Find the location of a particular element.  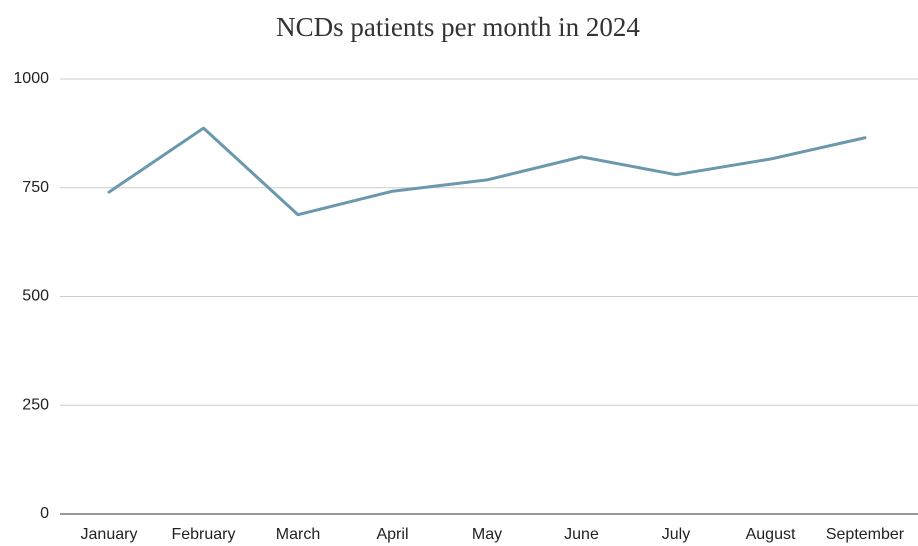

x-tick-label: February is located at coordinates (203, 534).